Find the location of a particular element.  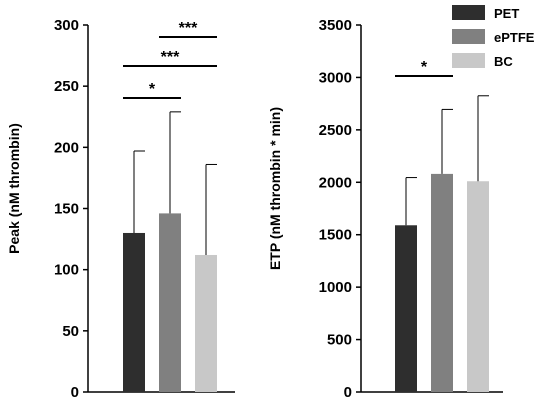

y-tick-label: 50 is located at coordinates (70, 331).